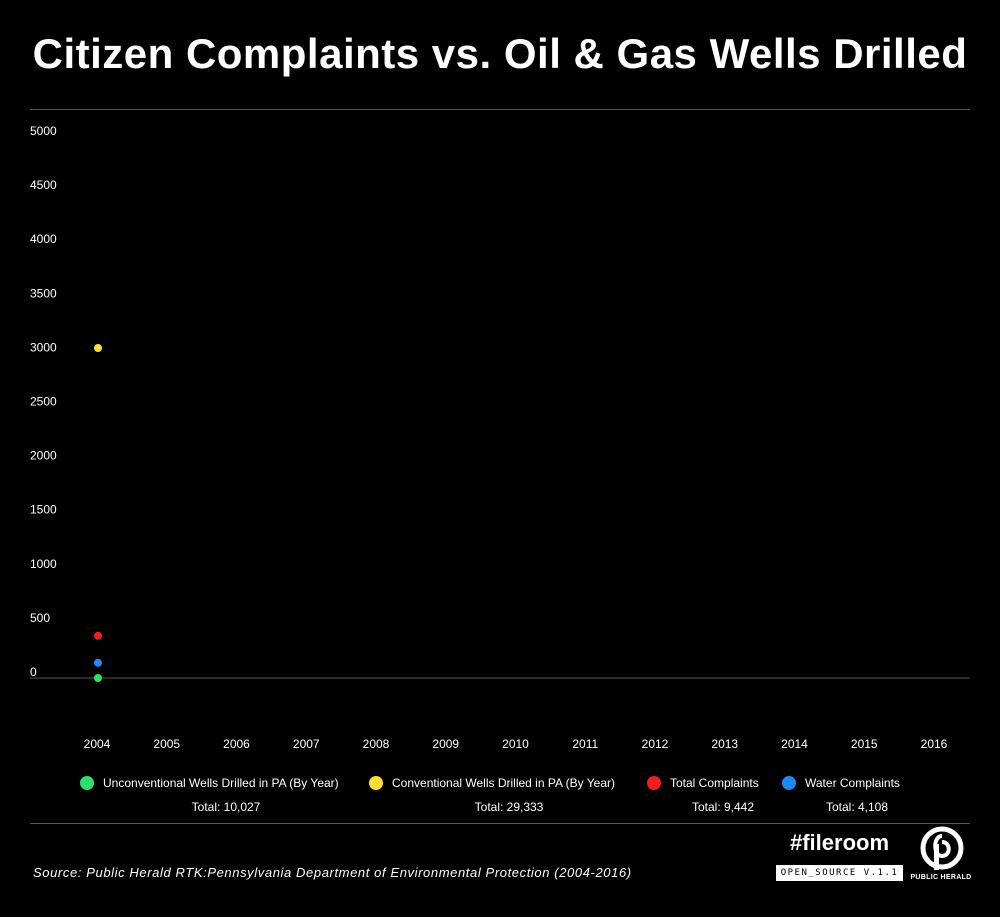 The height and width of the screenshot is (917, 1000). Describe the element at coordinates (585, 744) in the screenshot. I see `x-tick-label: 2011` at that location.